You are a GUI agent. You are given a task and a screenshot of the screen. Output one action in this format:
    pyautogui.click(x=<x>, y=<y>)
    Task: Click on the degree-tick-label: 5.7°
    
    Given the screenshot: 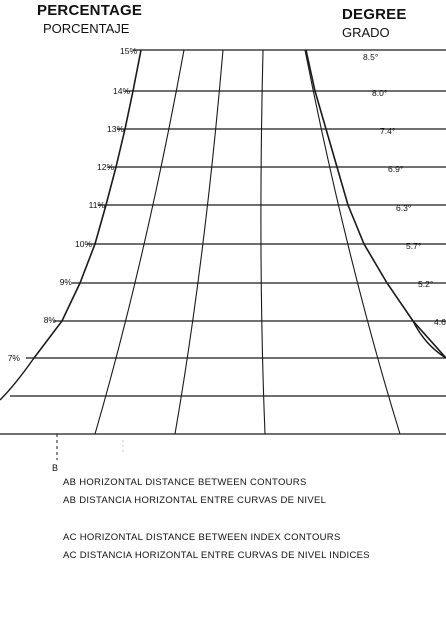 What is the action you would take?
    pyautogui.click(x=413, y=246)
    